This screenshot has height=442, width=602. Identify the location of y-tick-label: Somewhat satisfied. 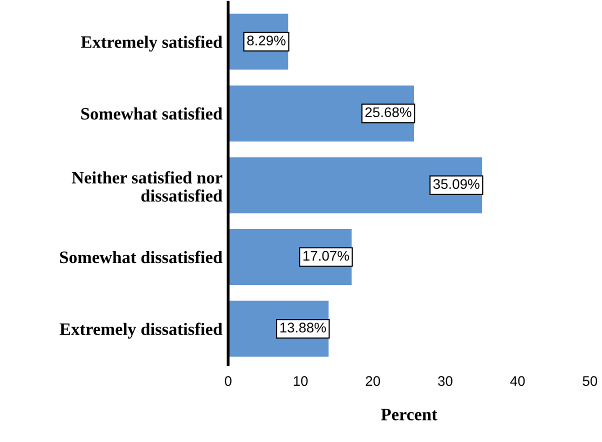
(151, 113).